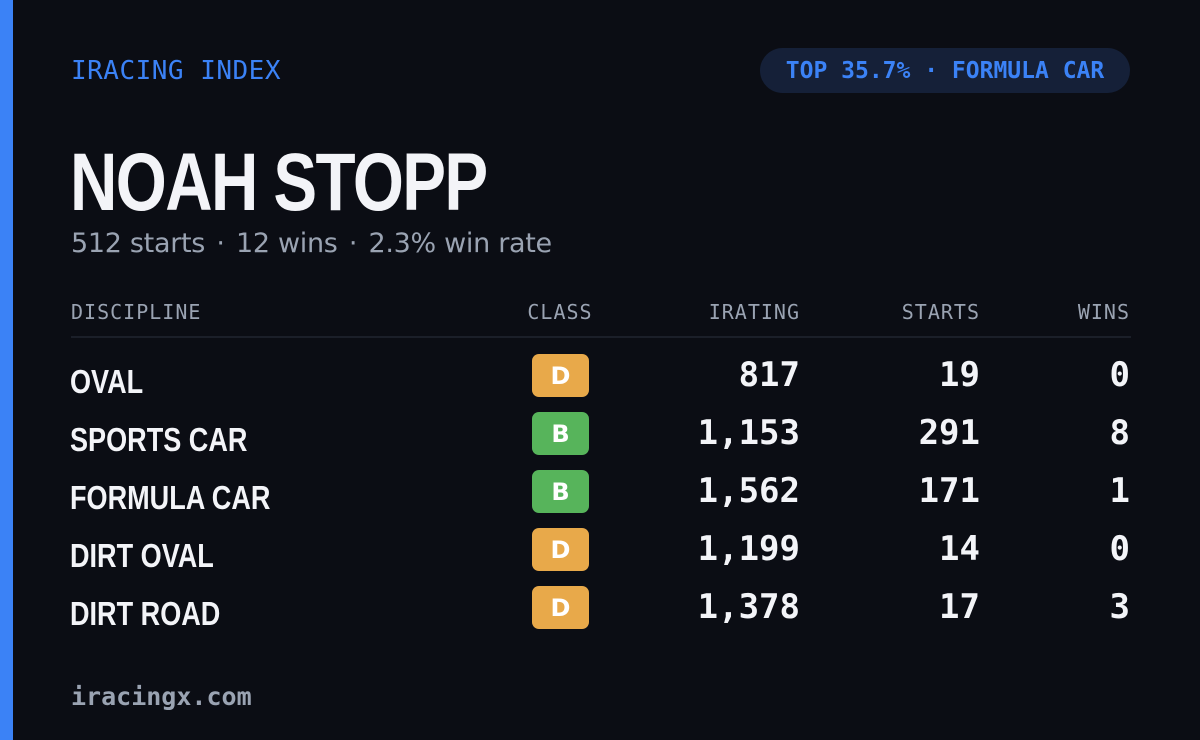 The height and width of the screenshot is (740, 1200). What do you see at coordinates (1119, 491) in the screenshot?
I see `wins-value: 1` at bounding box center [1119, 491].